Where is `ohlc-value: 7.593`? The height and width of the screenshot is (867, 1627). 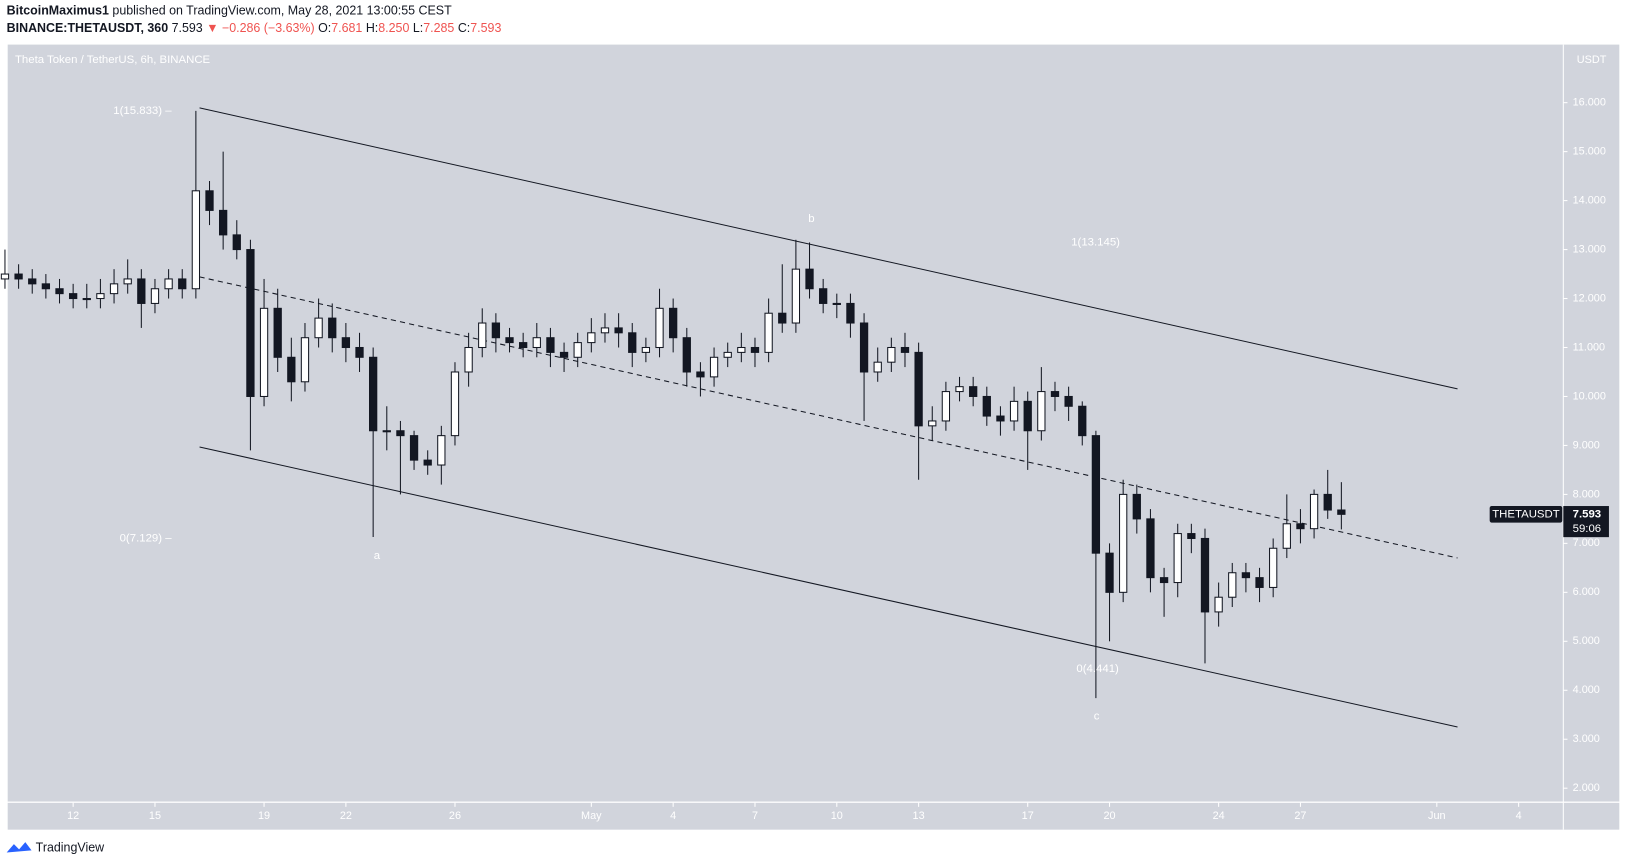
ohlc-value: 7.593 is located at coordinates (485, 28).